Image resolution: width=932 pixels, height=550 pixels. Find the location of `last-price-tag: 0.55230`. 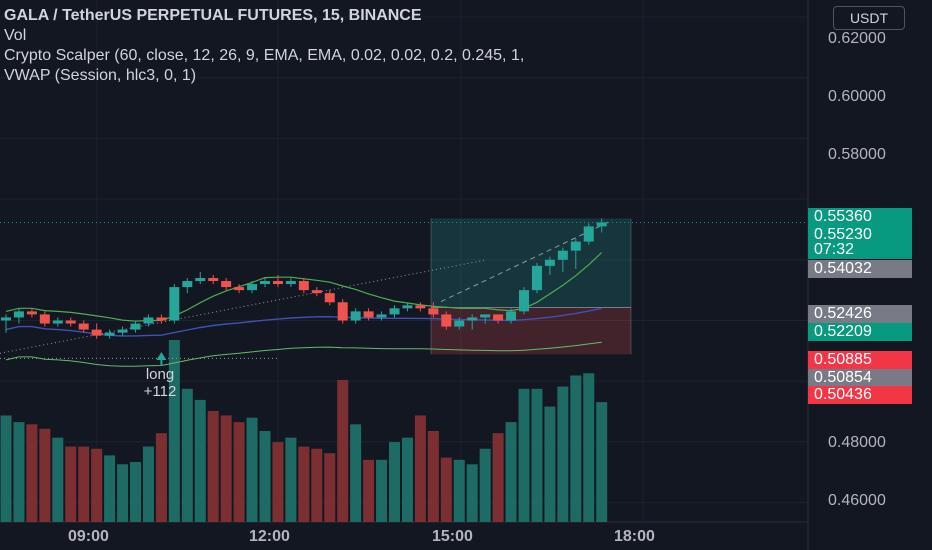

last-price-tag: 0.55230 is located at coordinates (860, 235).